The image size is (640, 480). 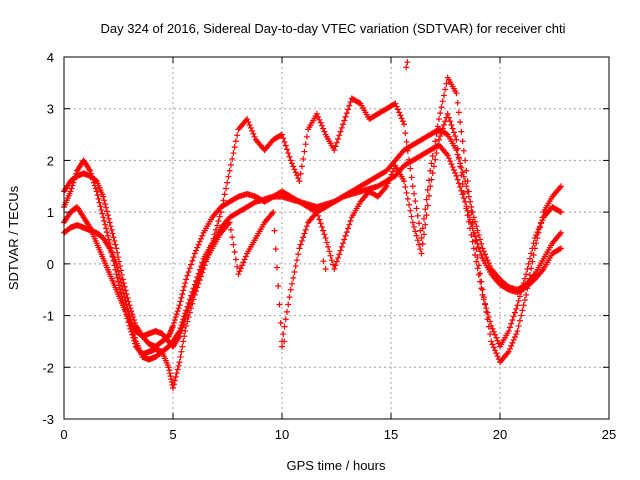 What do you see at coordinates (500, 434) in the screenshot?
I see `x-tick-label: 20` at bounding box center [500, 434].